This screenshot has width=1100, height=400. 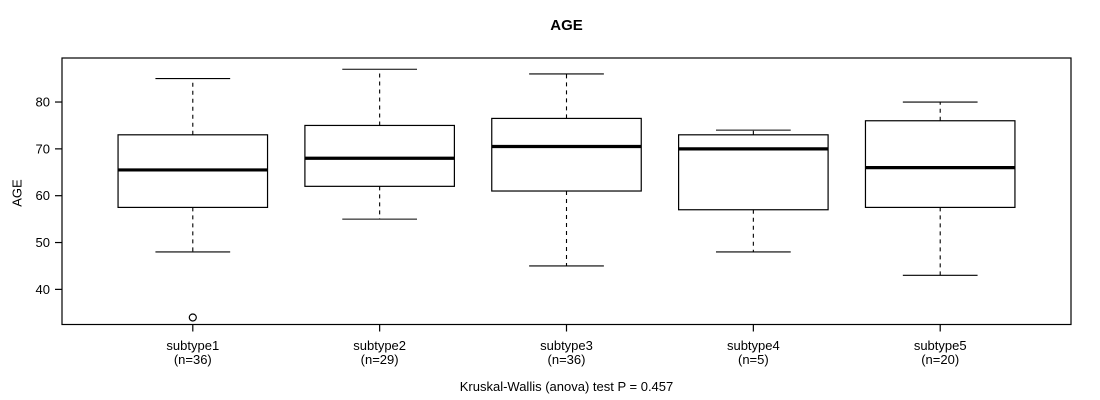 What do you see at coordinates (43, 195) in the screenshot?
I see `y-tick-label: 60` at bounding box center [43, 195].